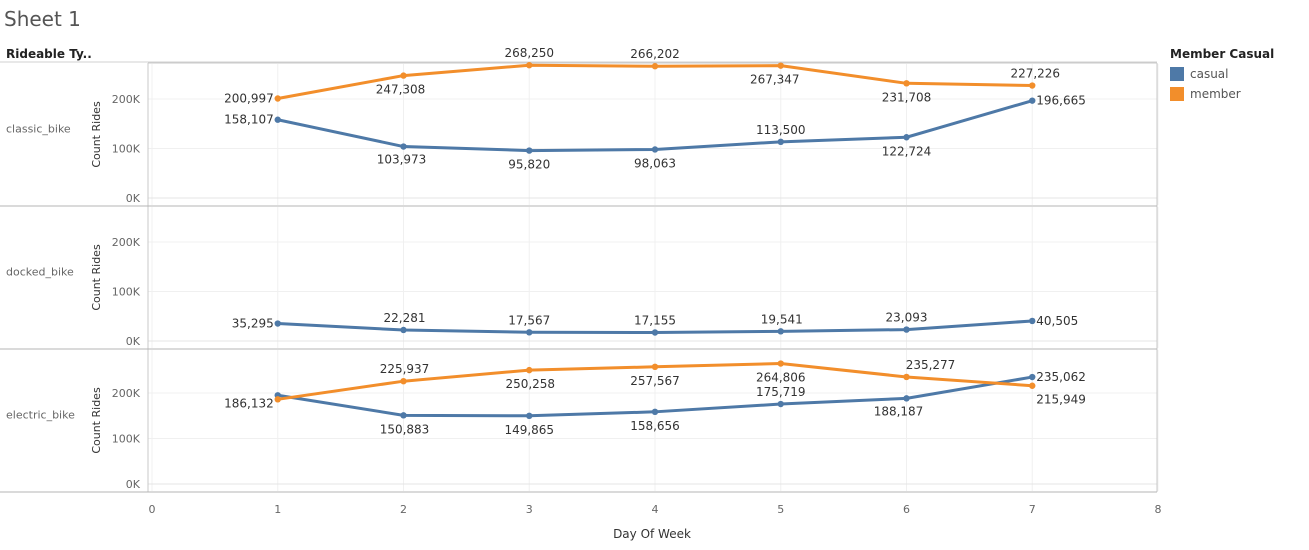 Image resolution: width=1309 pixels, height=550 pixels. What do you see at coordinates (781, 378) in the screenshot?
I see `data-label-electric_bike-member-5: 264,806` at bounding box center [781, 378].